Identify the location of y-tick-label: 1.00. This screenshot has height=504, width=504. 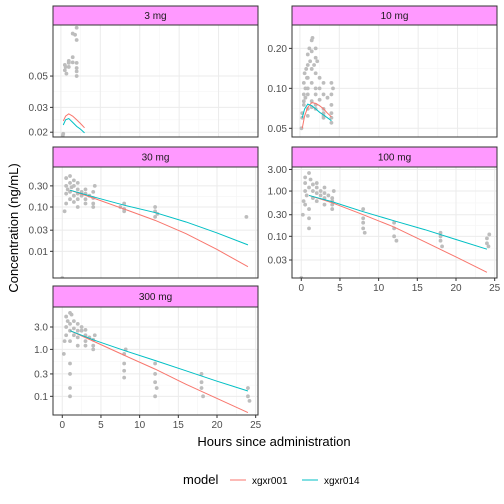
(278, 192).